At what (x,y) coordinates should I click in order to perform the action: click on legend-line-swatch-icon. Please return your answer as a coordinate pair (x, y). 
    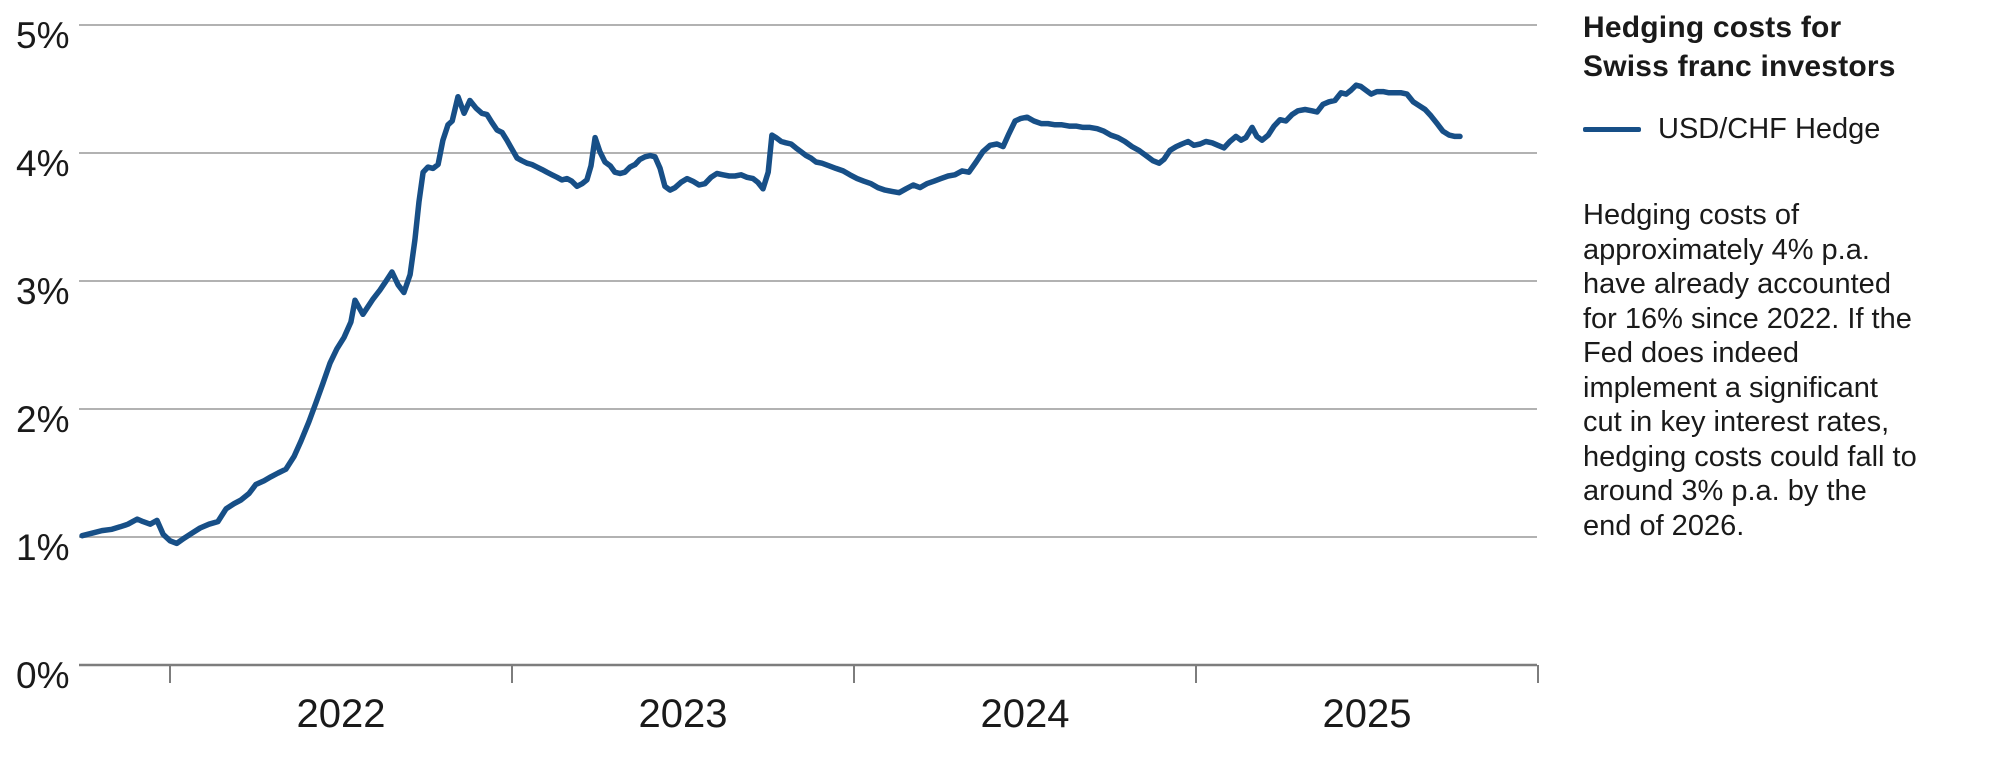
    Looking at the image, I should click on (1612, 129).